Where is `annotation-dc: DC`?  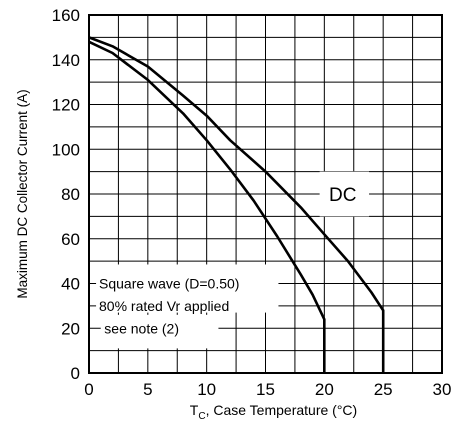 annotation-dc: DC is located at coordinates (342, 195).